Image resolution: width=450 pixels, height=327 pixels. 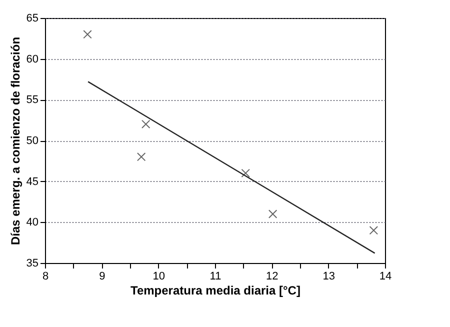 I want to click on x-tick-label: 11, so click(x=216, y=276).